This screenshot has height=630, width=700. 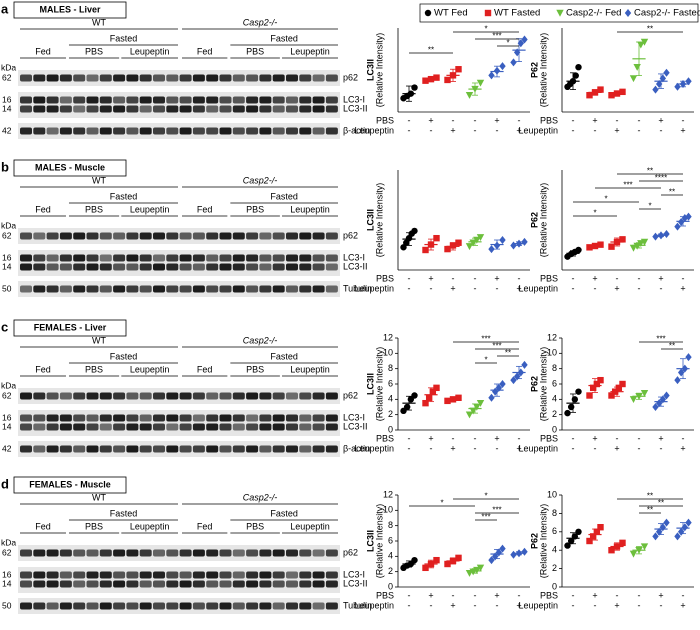 I want to click on band-label: β-actin, so click(x=356, y=130).